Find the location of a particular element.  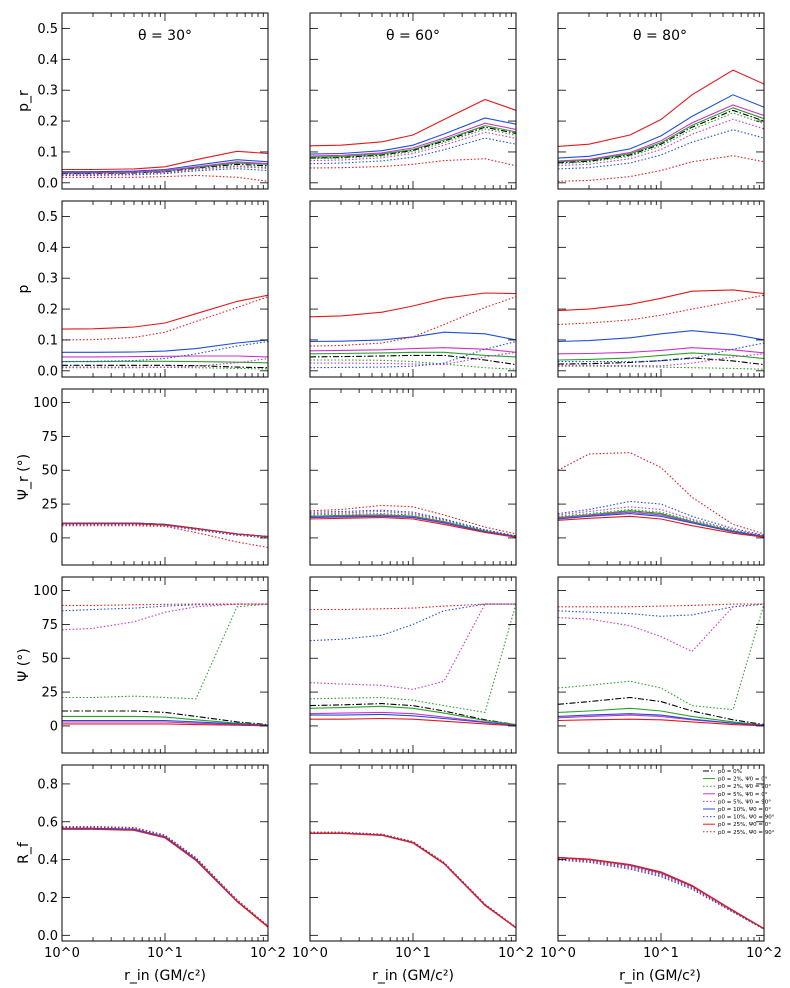

y-tick-label: 0.5 is located at coordinates (47, 29).